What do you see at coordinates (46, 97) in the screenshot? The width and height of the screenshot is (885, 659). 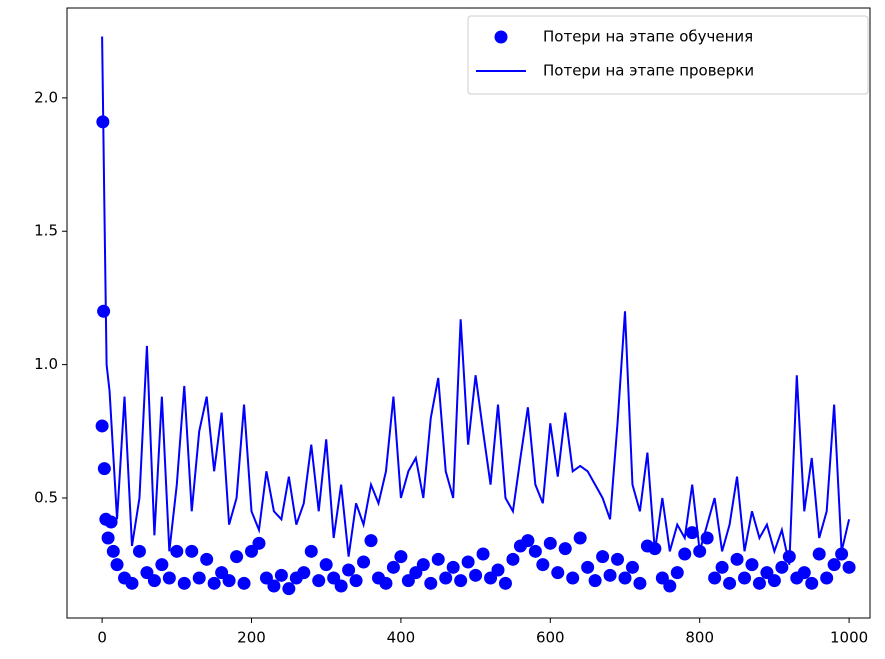 I see `y-tick-label: 2.0` at bounding box center [46, 97].